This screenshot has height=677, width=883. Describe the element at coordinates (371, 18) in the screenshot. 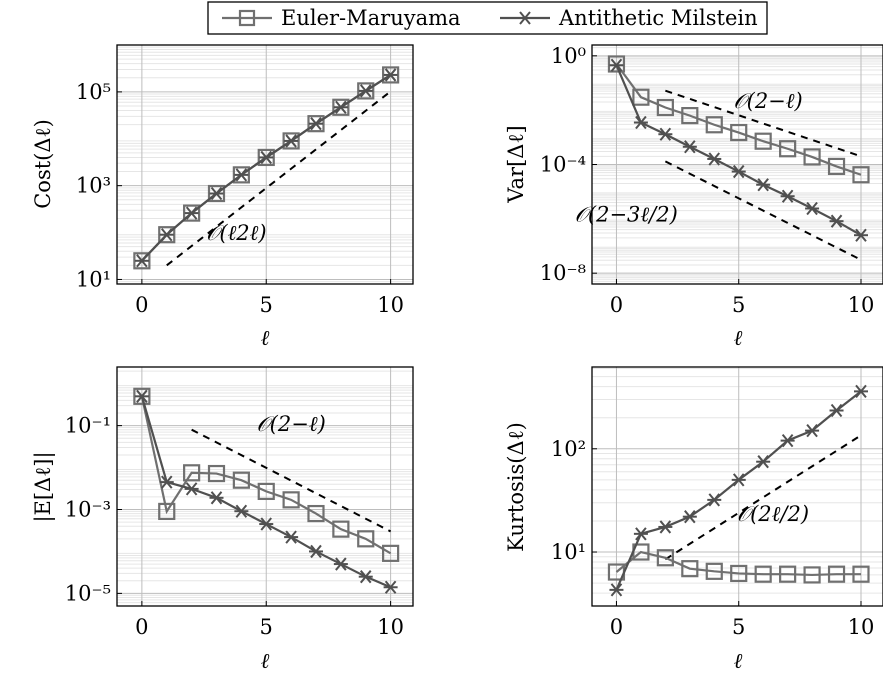

I see `legend-label-euler: Euler-Maruyama` at that location.